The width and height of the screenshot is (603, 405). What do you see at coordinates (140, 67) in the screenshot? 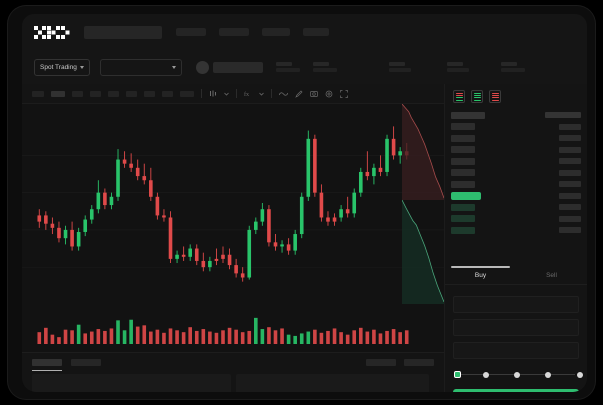
I see `pair-select-dropdown` at bounding box center [140, 67].